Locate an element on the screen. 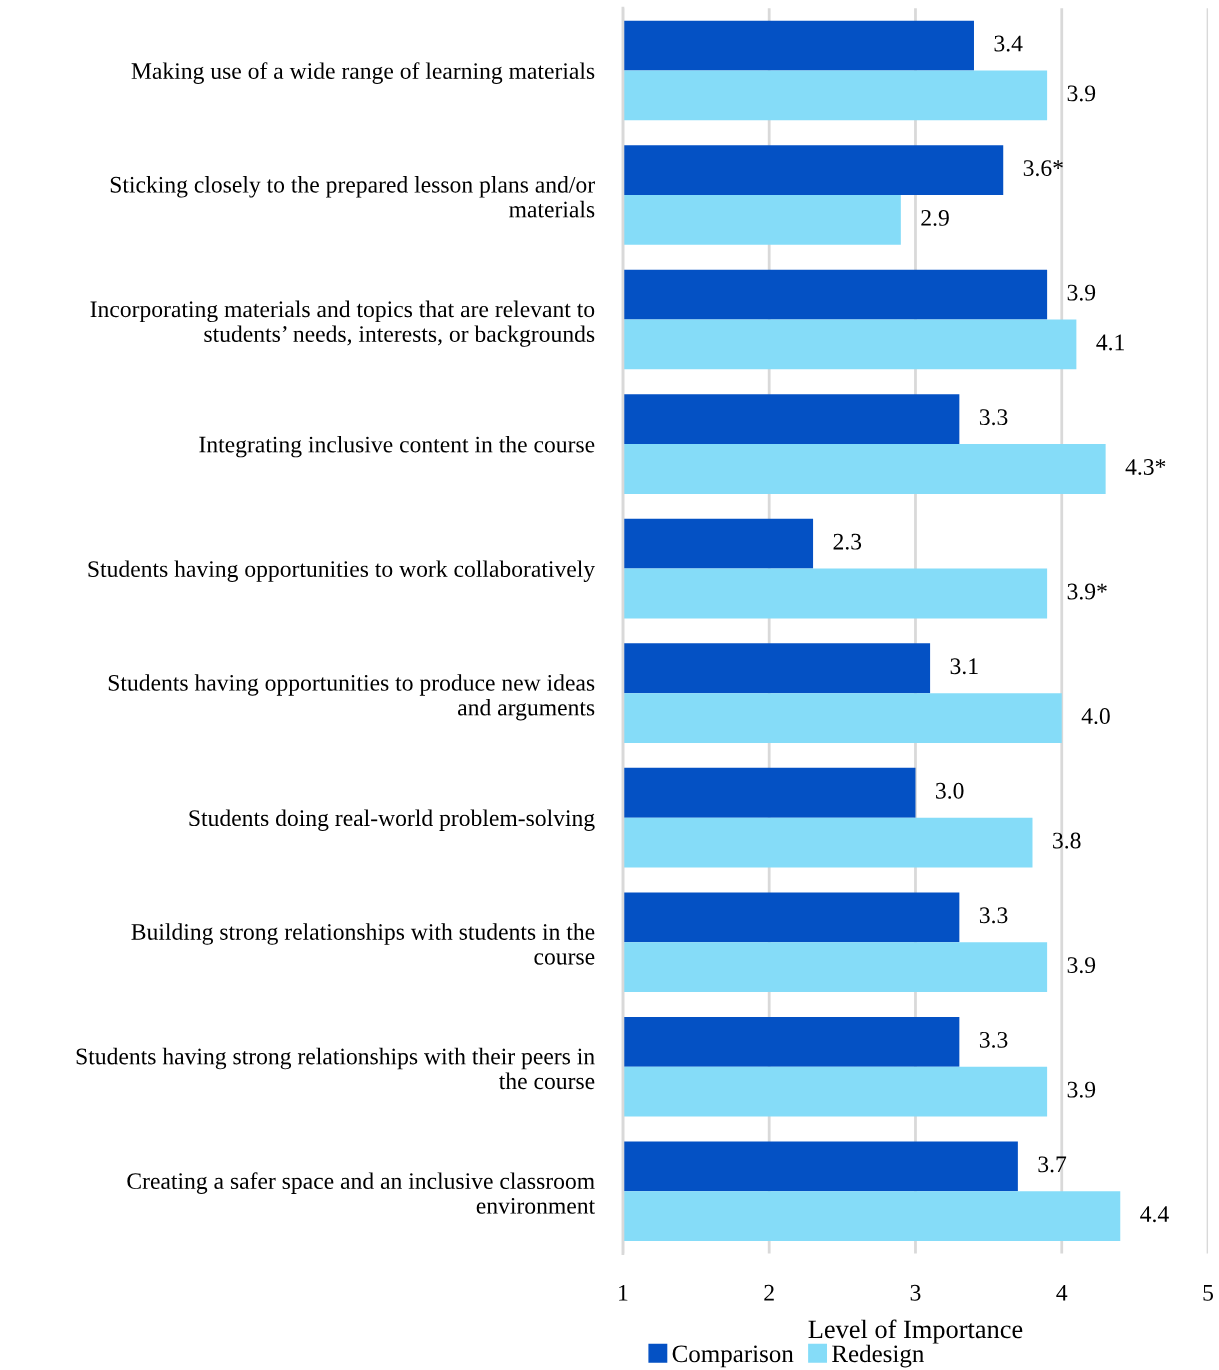 This screenshot has width=1219, height=1370. y-tick-label: Creating a safer space and an inclusive classroom environment is located at coordinates (361, 1193).